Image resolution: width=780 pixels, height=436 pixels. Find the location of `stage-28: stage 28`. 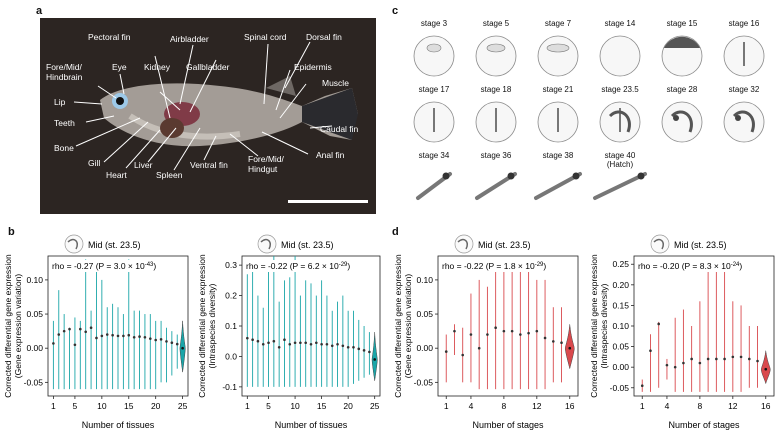

stage-28: stage 28 is located at coordinates (682, 114).